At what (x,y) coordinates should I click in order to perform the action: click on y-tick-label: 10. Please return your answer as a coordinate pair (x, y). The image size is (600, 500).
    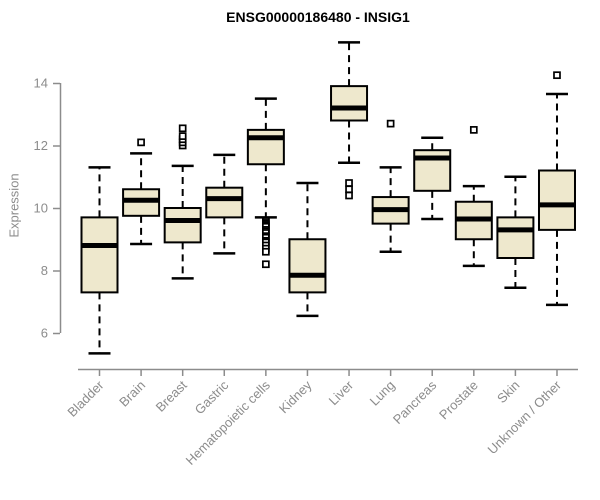
    Looking at the image, I should click on (41, 208).